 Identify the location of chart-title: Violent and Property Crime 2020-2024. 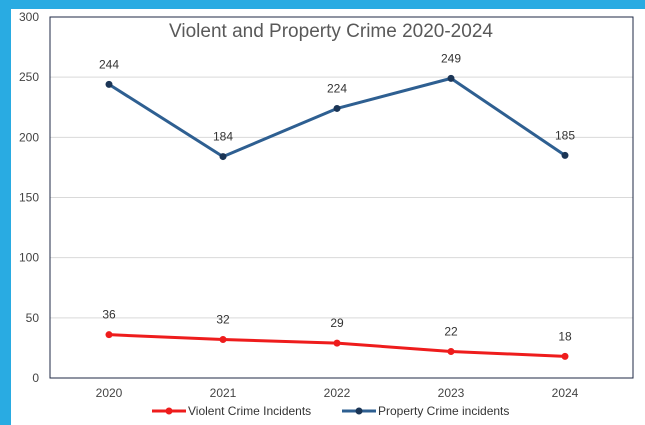
(331, 31).